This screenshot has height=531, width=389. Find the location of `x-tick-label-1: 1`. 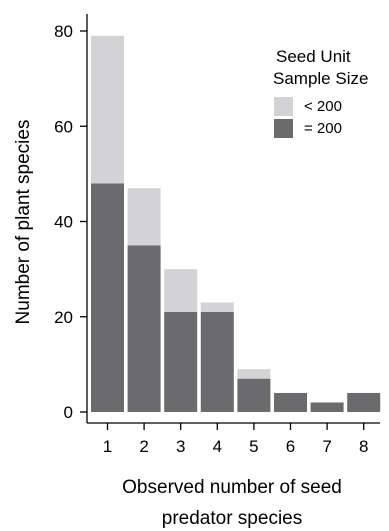

x-tick-label-1: 1 is located at coordinates (107, 446).